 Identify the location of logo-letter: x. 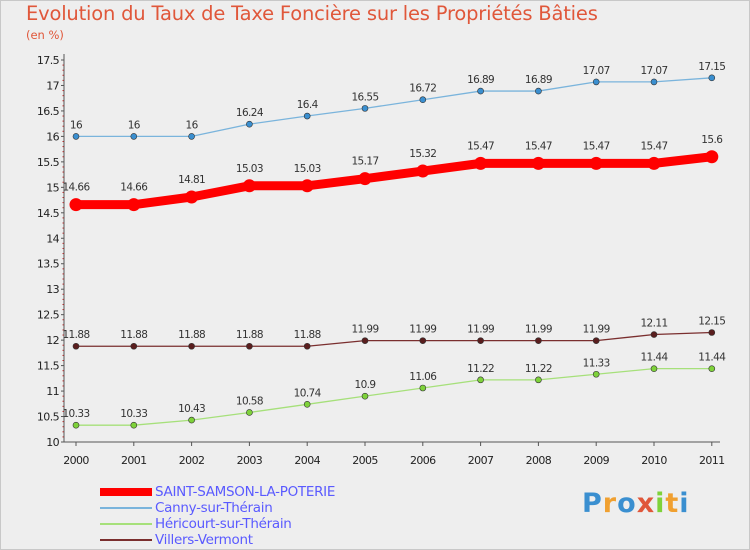
(646, 503).